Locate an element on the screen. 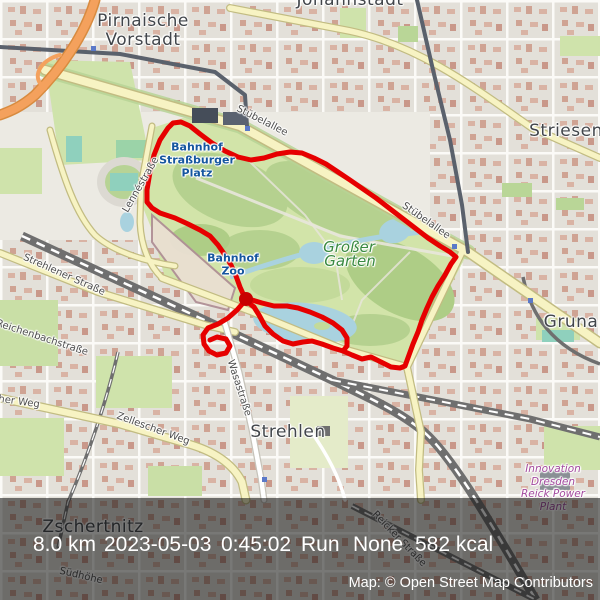  stat-calories: 582 kcal is located at coordinates (454, 544).